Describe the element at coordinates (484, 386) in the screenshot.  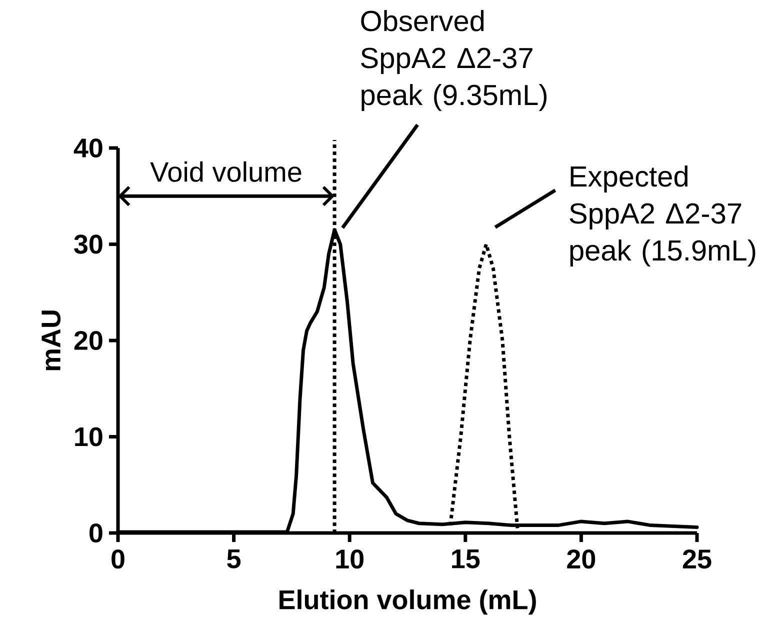
I see `line-series` at that location.